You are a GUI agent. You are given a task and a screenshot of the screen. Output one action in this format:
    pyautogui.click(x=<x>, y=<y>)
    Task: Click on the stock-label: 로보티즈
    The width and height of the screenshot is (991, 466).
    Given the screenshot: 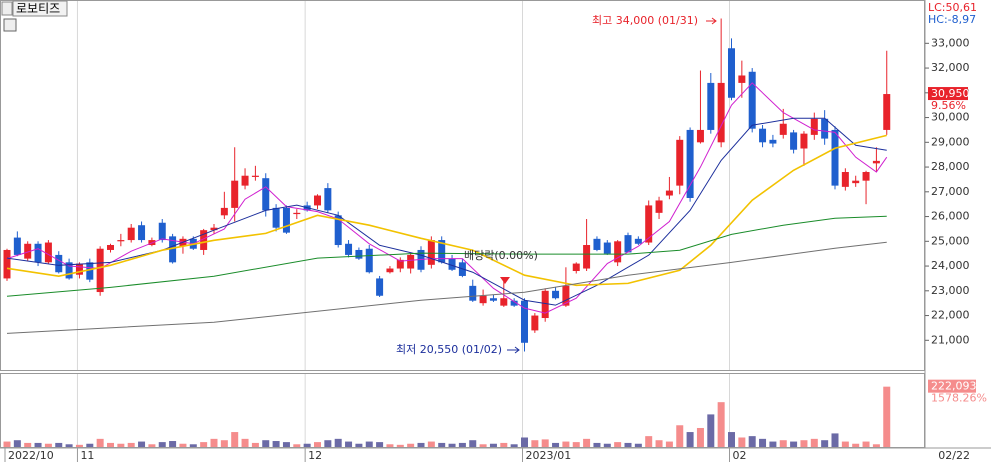 What is the action you would take?
    pyautogui.click(x=34, y=8)
    